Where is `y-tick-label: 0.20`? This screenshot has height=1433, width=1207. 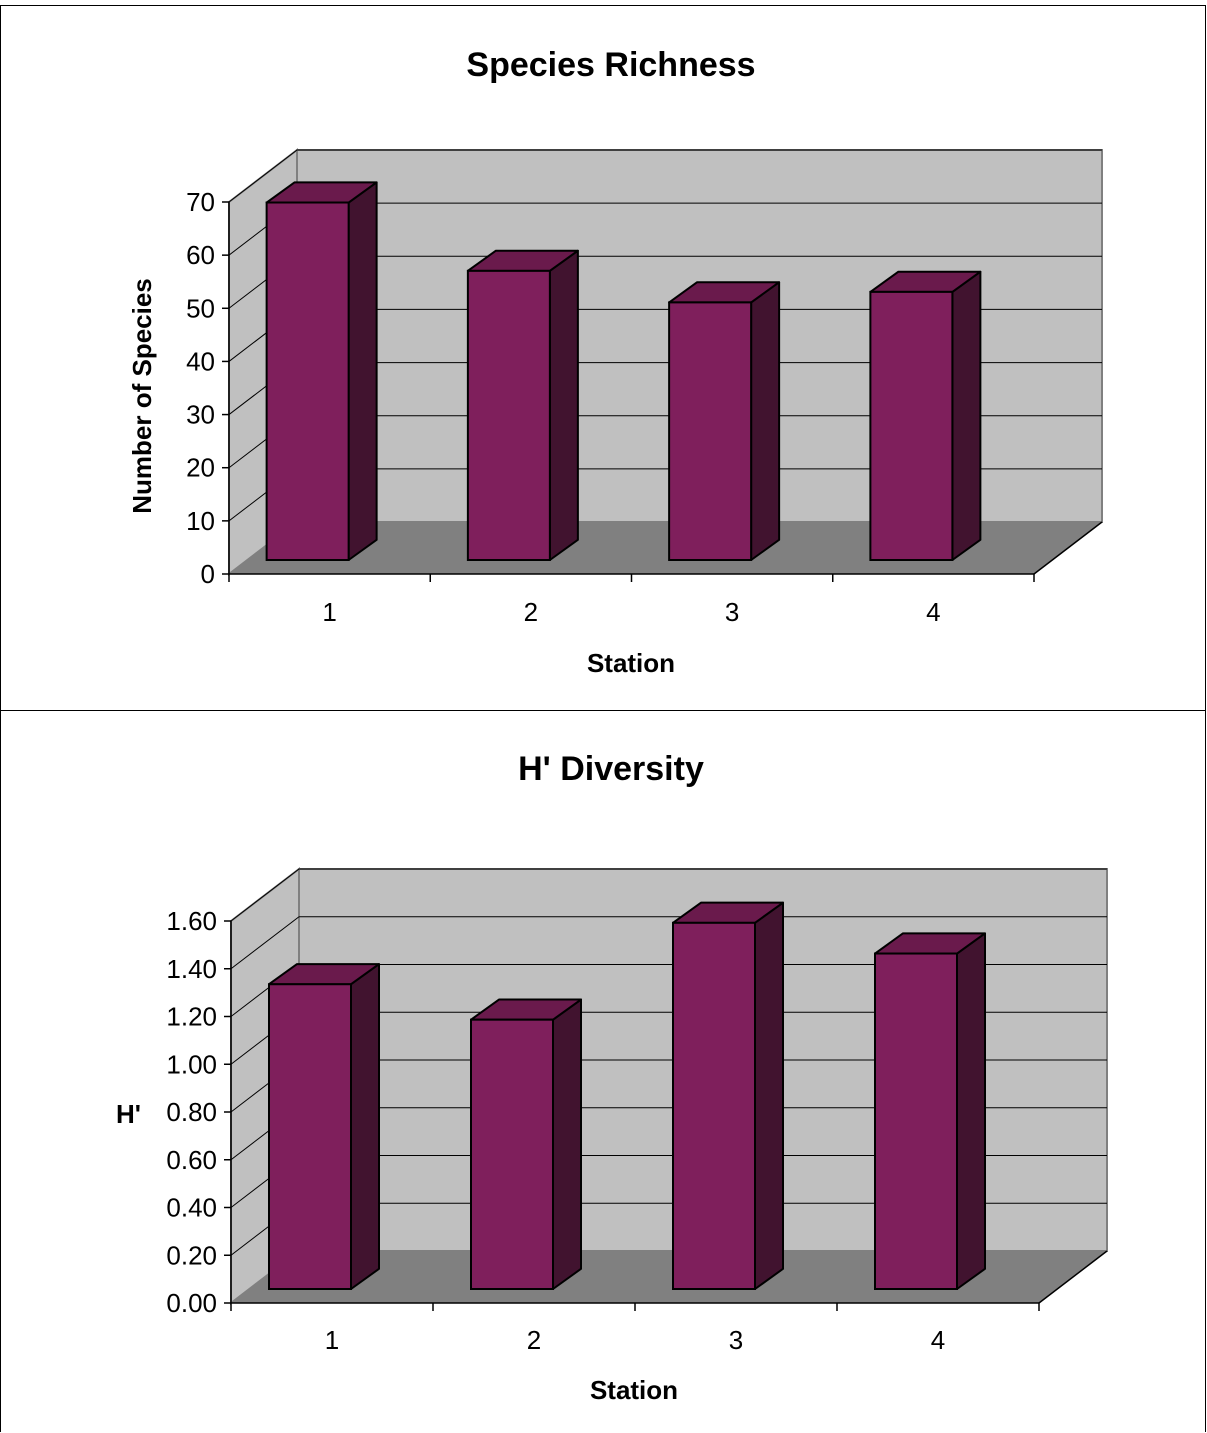
y-tick-label: 0.20 is located at coordinates (191, 1255).